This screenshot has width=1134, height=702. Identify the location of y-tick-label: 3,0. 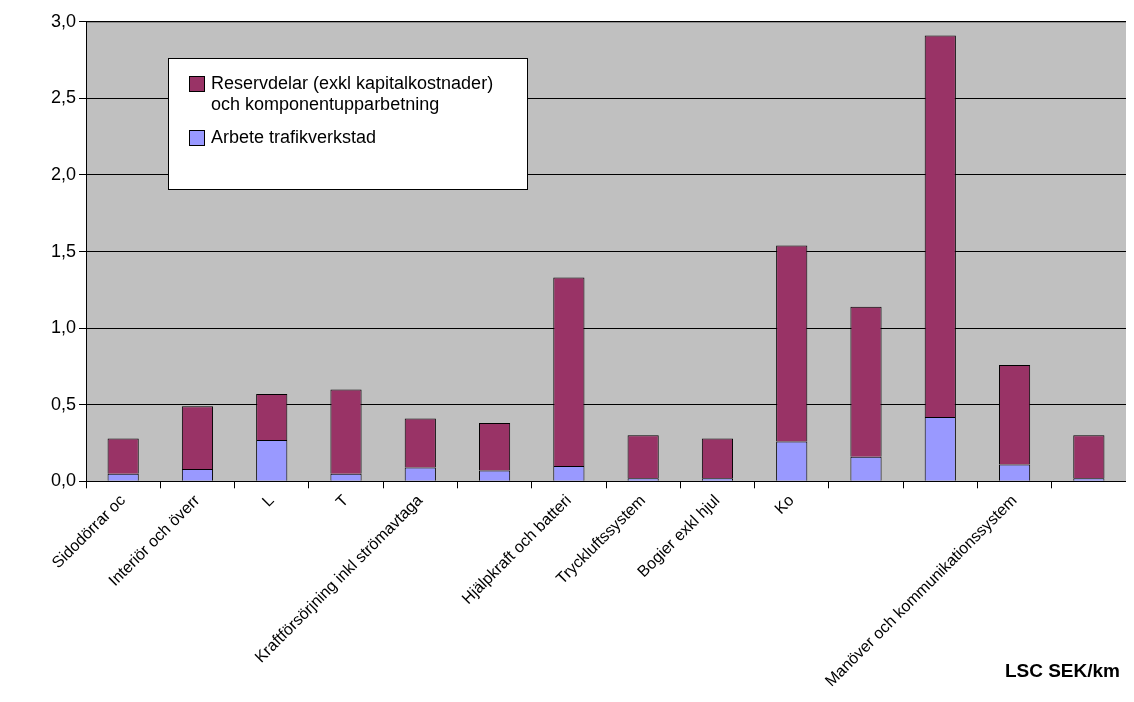
(63, 20).